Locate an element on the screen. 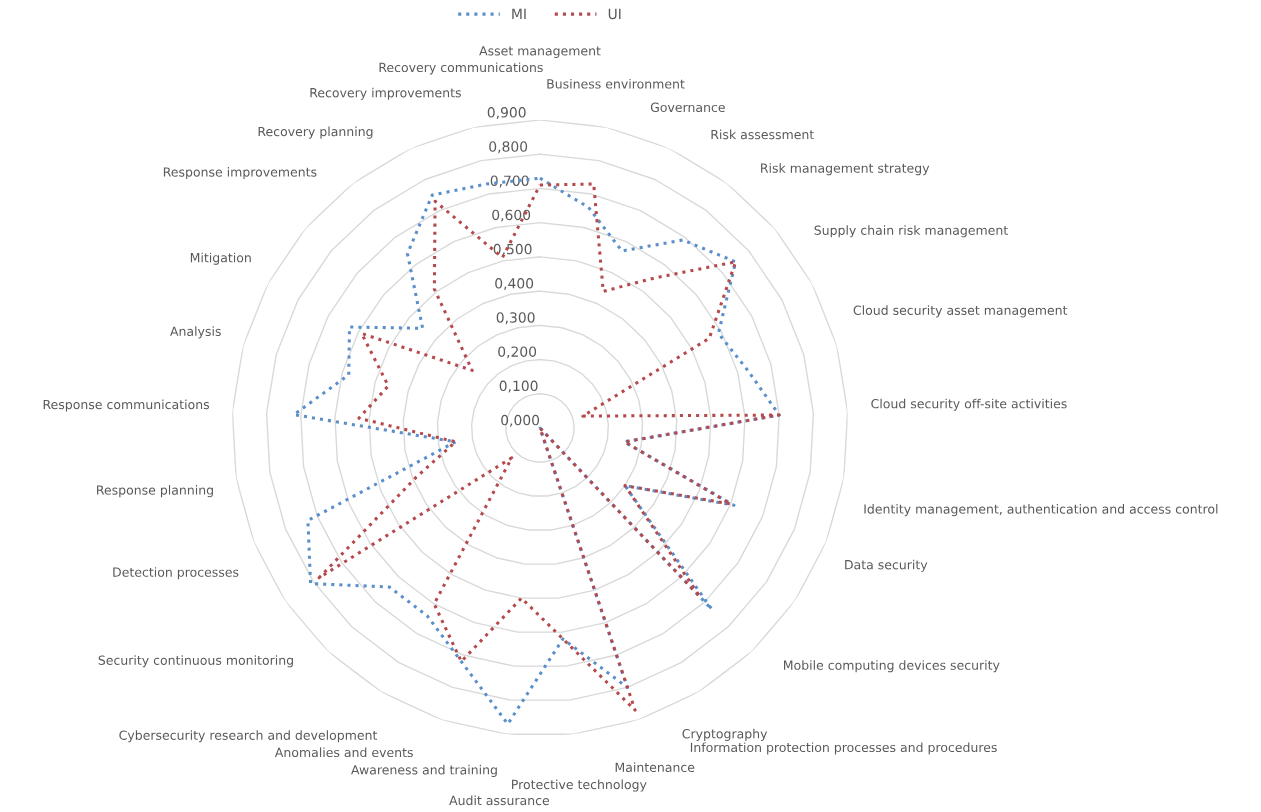  spoke-label: Business environment is located at coordinates (616, 83).